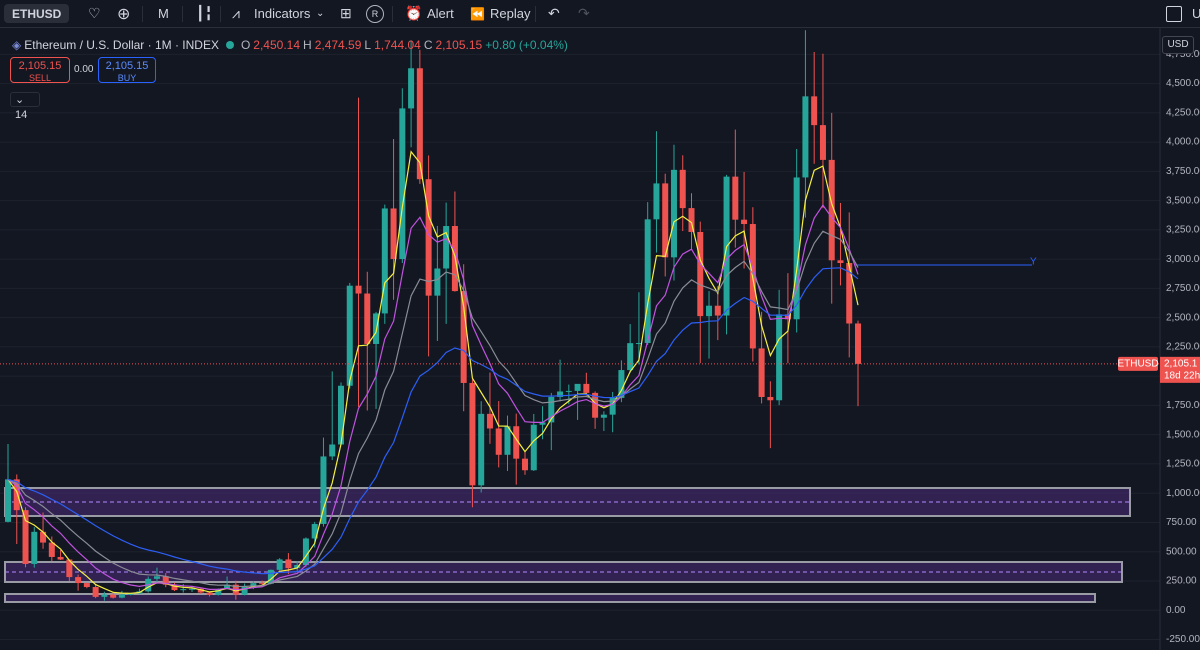 The width and height of the screenshot is (1200, 650). What do you see at coordinates (1196, 13) in the screenshot?
I see `account-button: U` at bounding box center [1196, 13].